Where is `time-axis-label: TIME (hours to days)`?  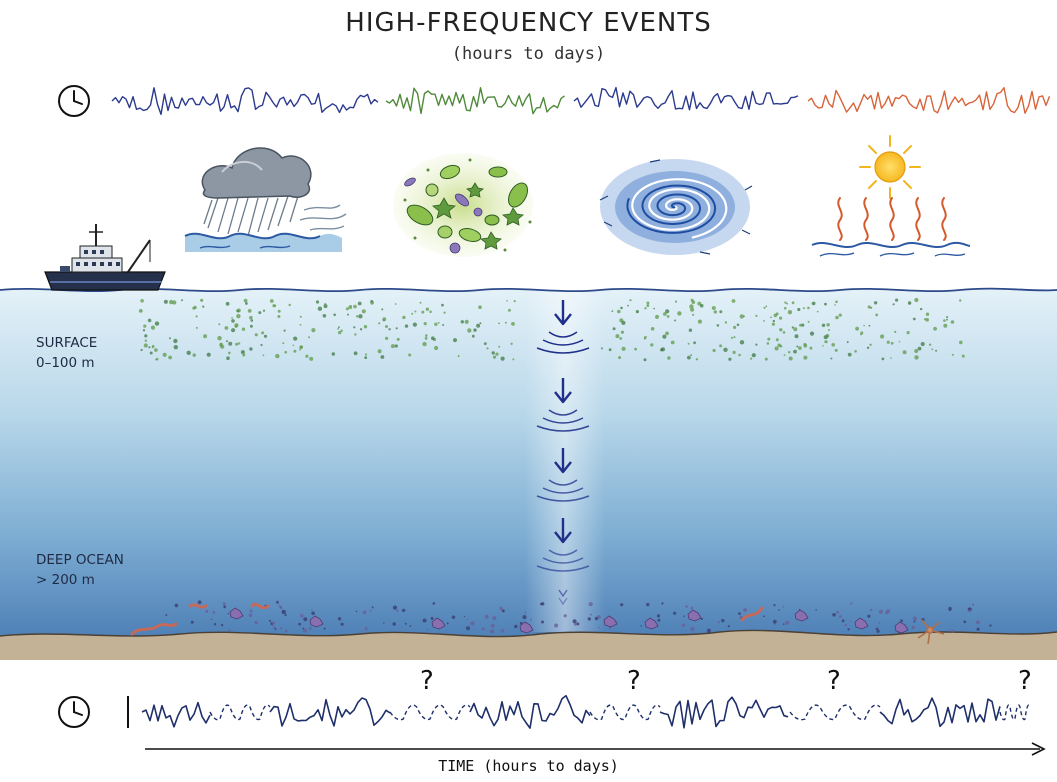
time-axis-label: TIME (hours to days) is located at coordinates (528, 766).